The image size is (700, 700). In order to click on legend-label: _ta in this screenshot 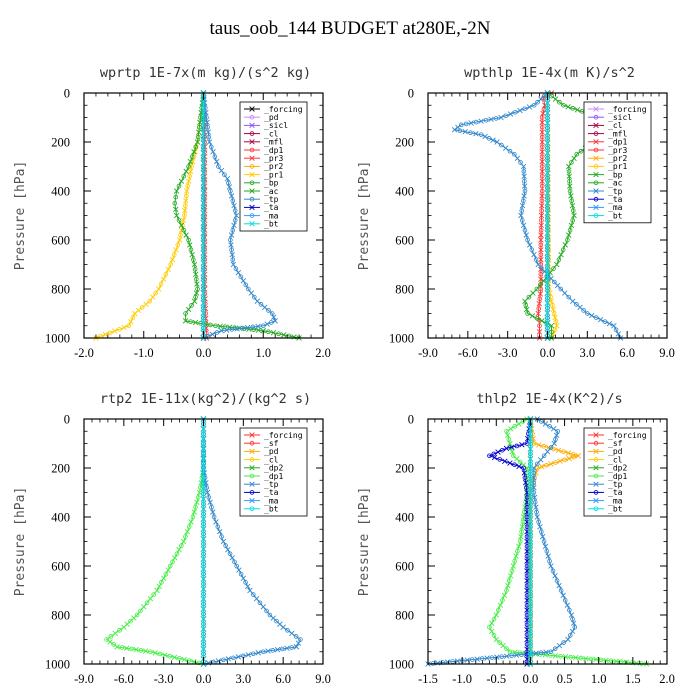, I will do `click(615, 199)`.